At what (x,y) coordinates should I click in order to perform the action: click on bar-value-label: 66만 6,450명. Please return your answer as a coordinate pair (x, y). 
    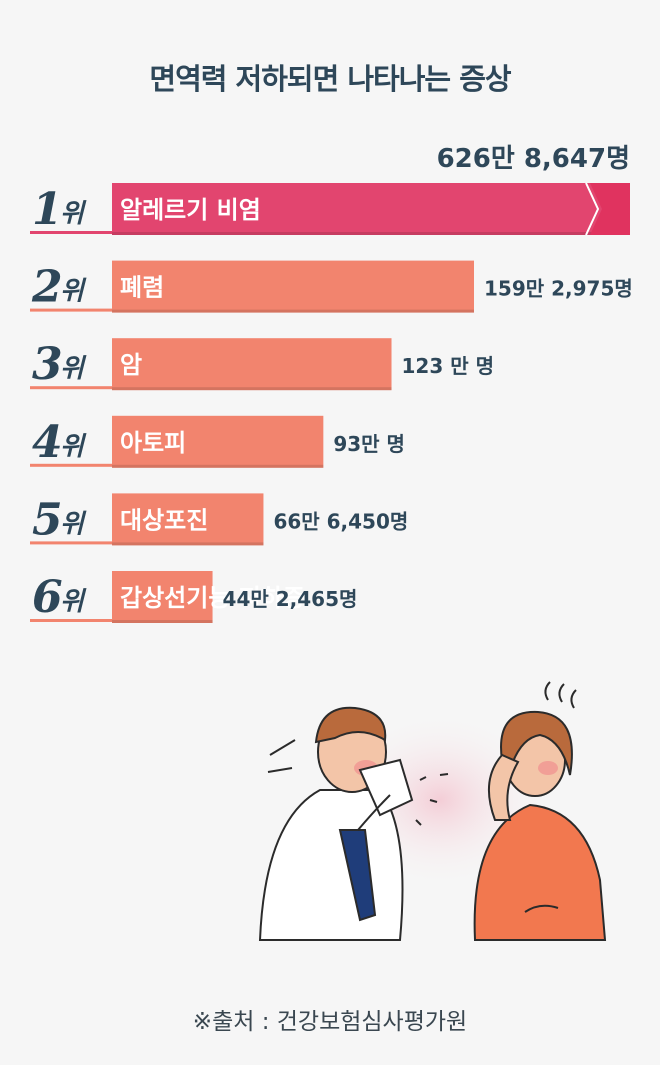
    Looking at the image, I should click on (340, 521).